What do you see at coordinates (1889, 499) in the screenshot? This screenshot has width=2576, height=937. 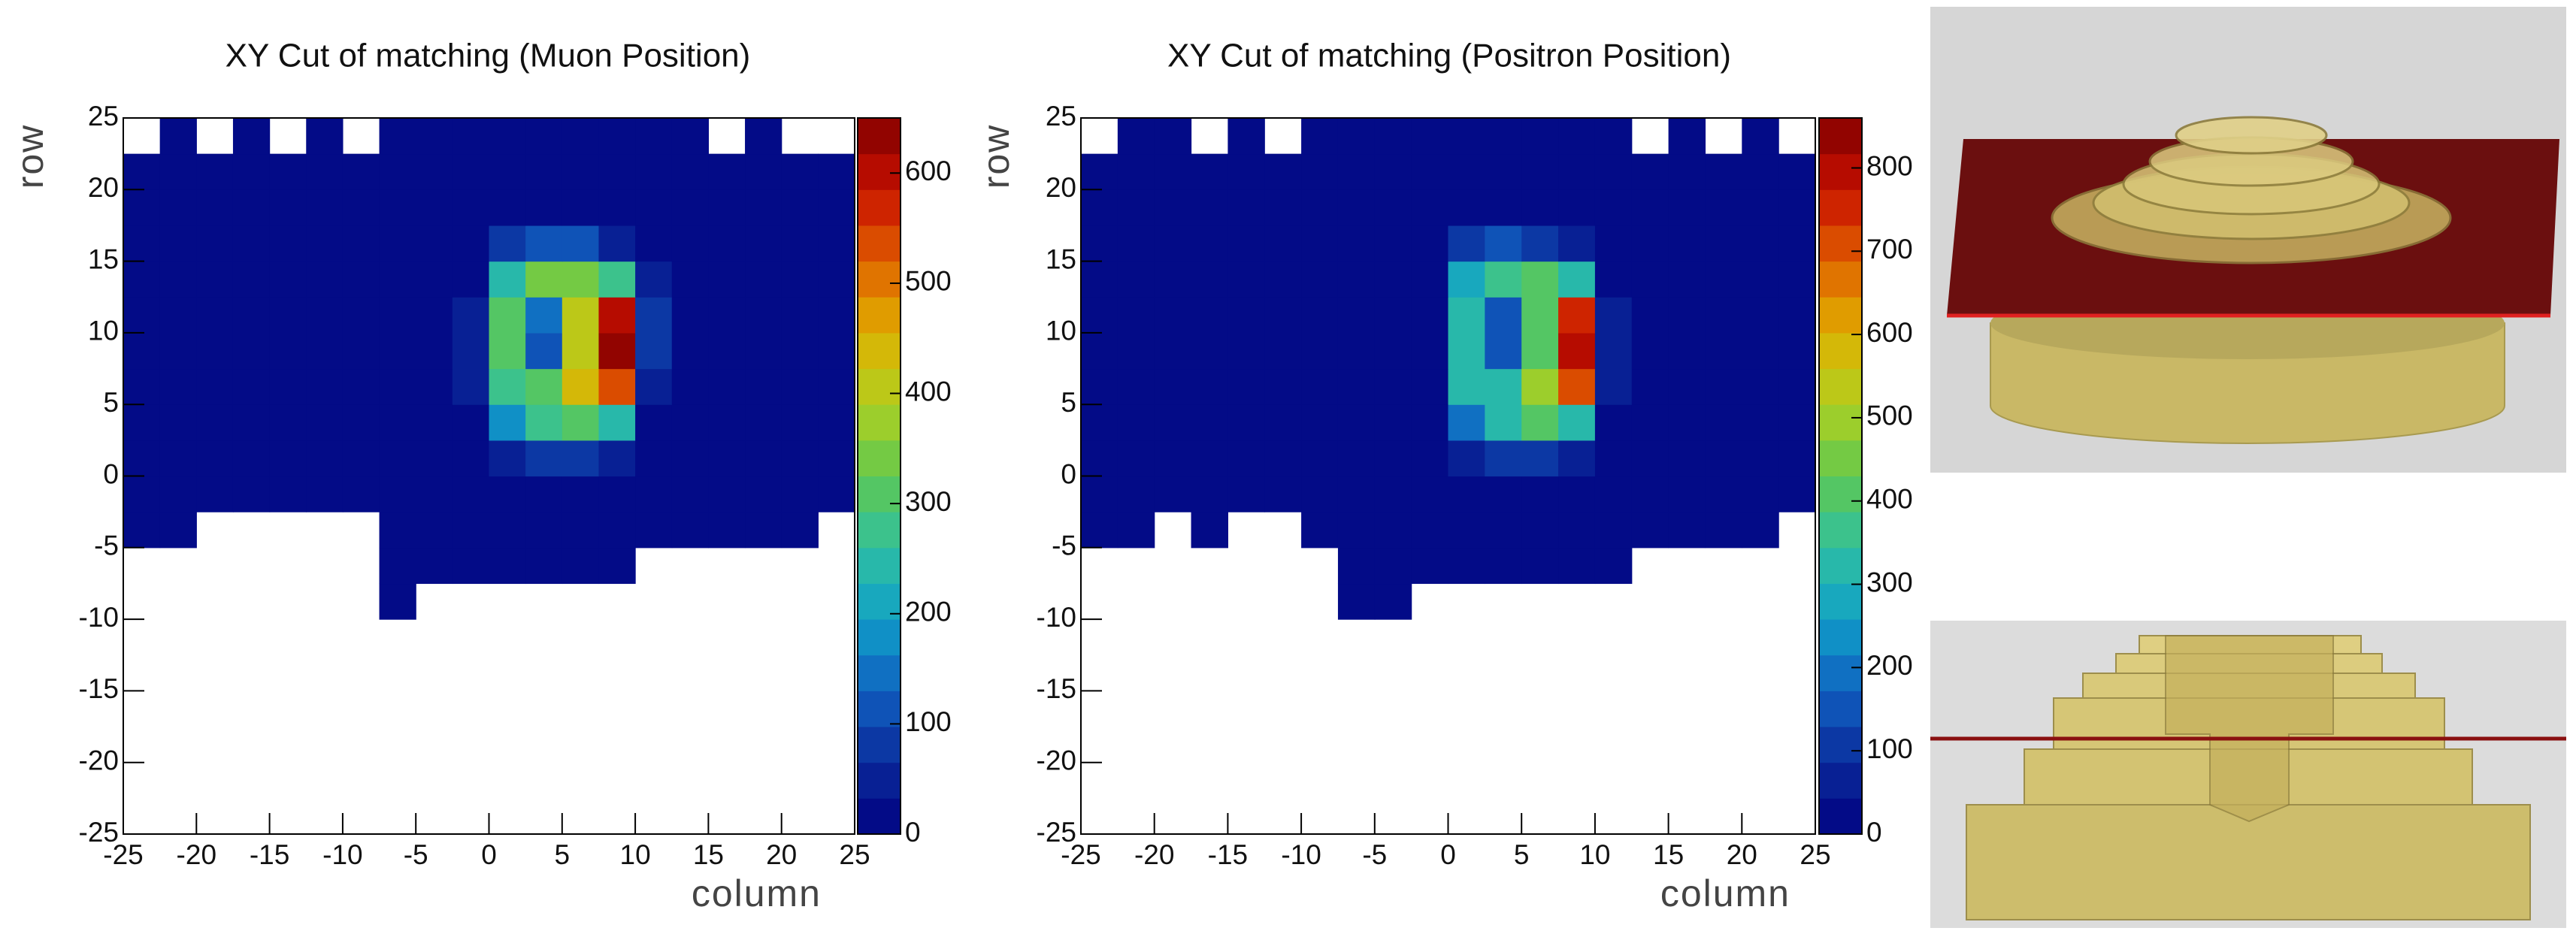 I see `colorbar-tick-label: 400` at bounding box center [1889, 499].